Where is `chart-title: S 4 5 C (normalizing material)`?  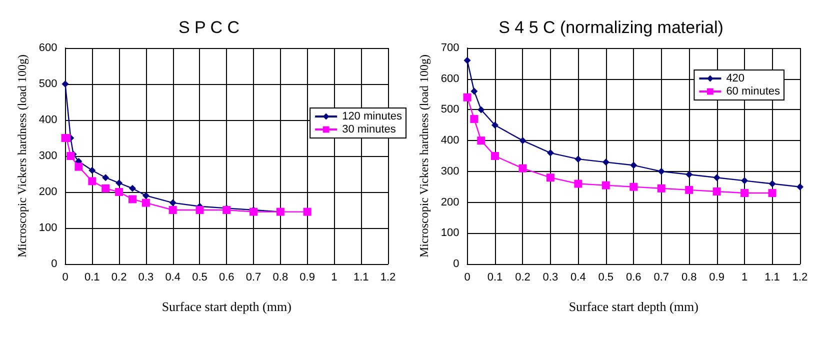 chart-title: S 4 5 C (normalizing material) is located at coordinates (611, 27).